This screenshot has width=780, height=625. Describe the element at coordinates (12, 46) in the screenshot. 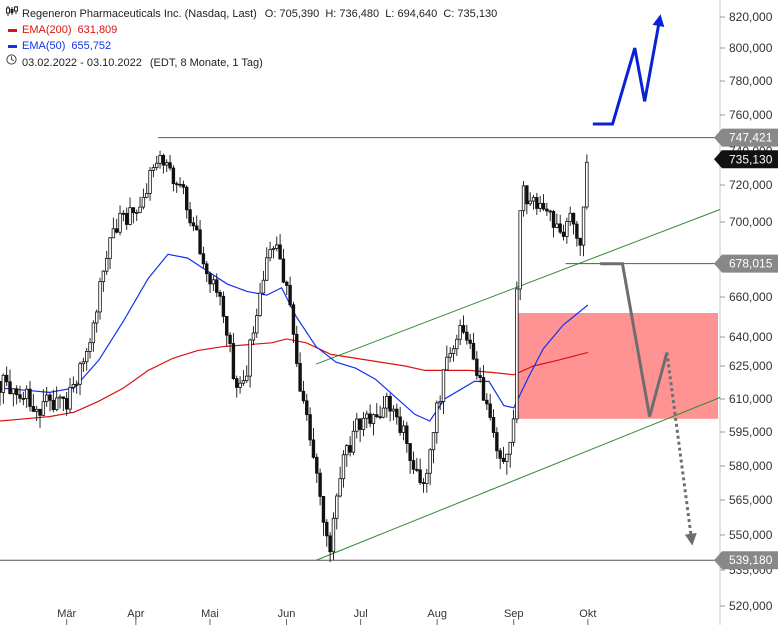

I see `ema50-swatch` at that location.